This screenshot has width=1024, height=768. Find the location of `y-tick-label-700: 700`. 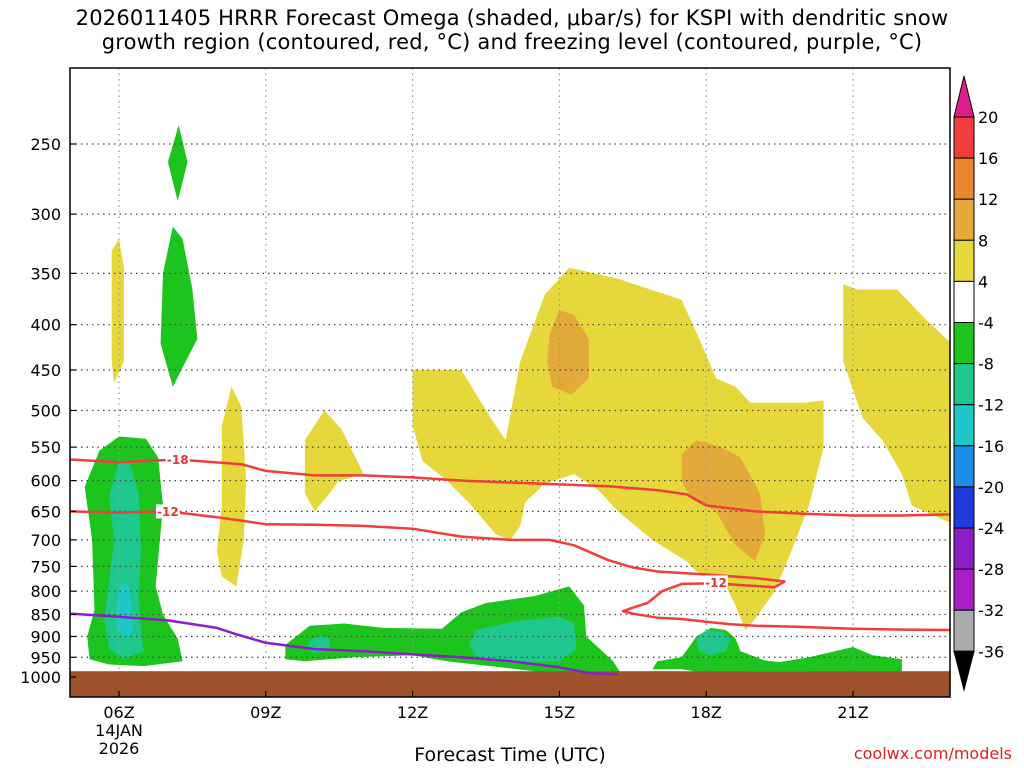

y-tick-label-700: 700 is located at coordinates (45, 540).